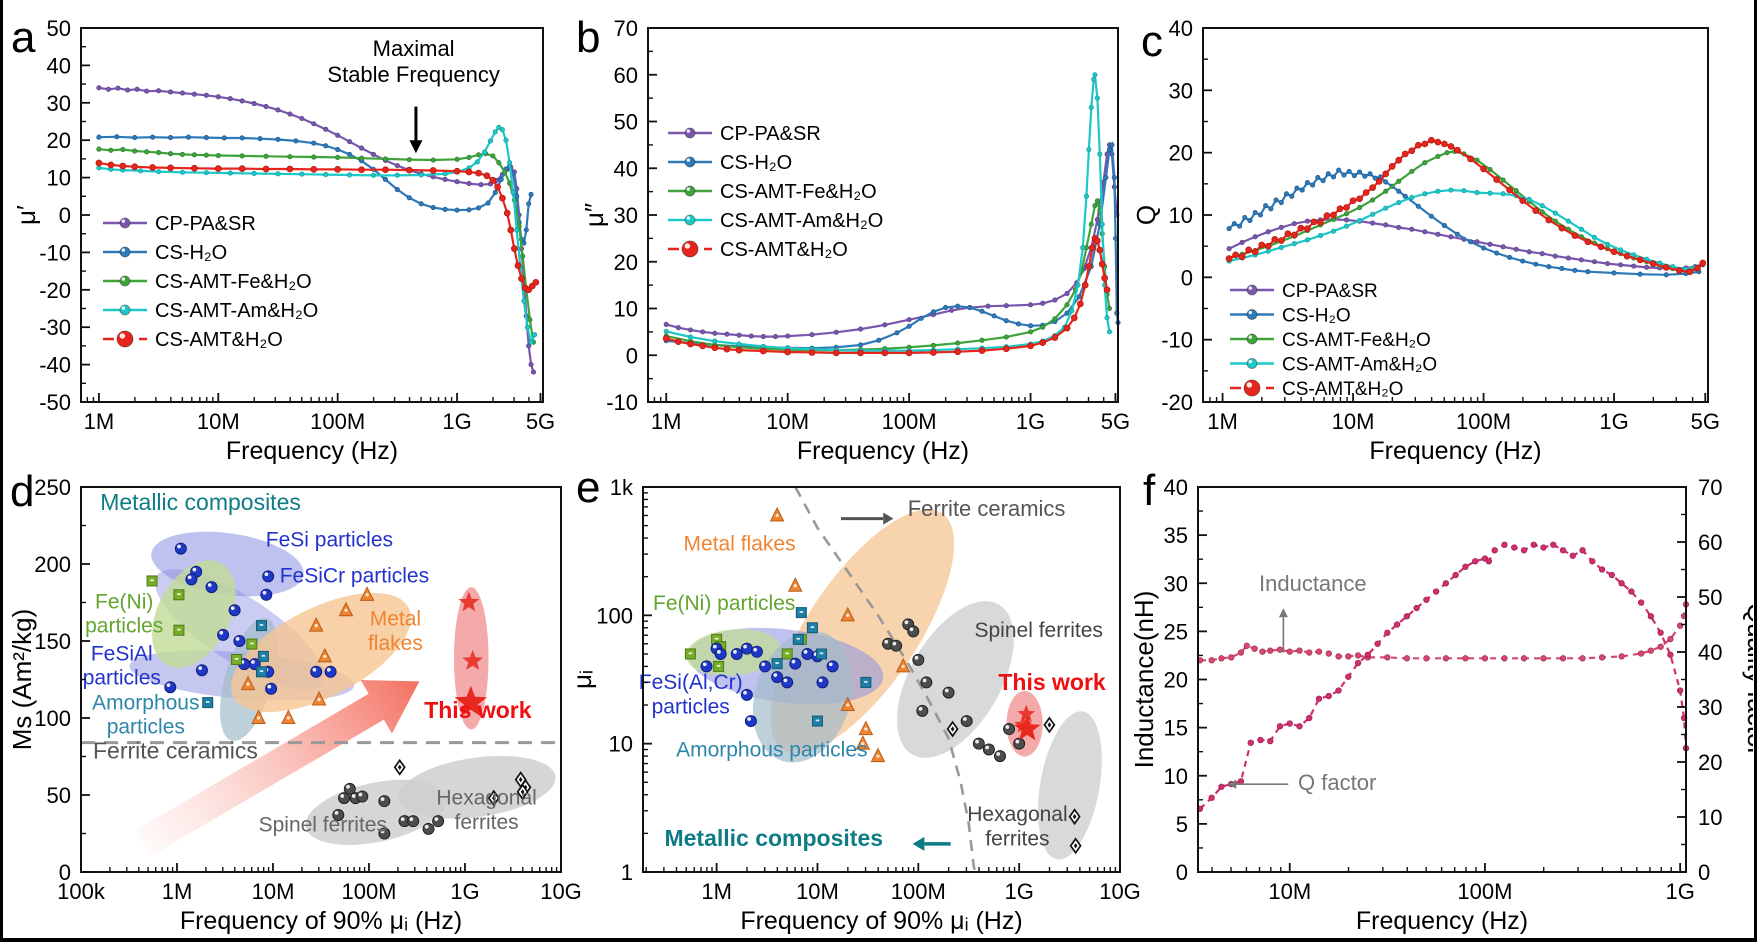 The image size is (1757, 942). What do you see at coordinates (1313, 583) in the screenshot?
I see `svg-text: Inductance` at bounding box center [1313, 583].